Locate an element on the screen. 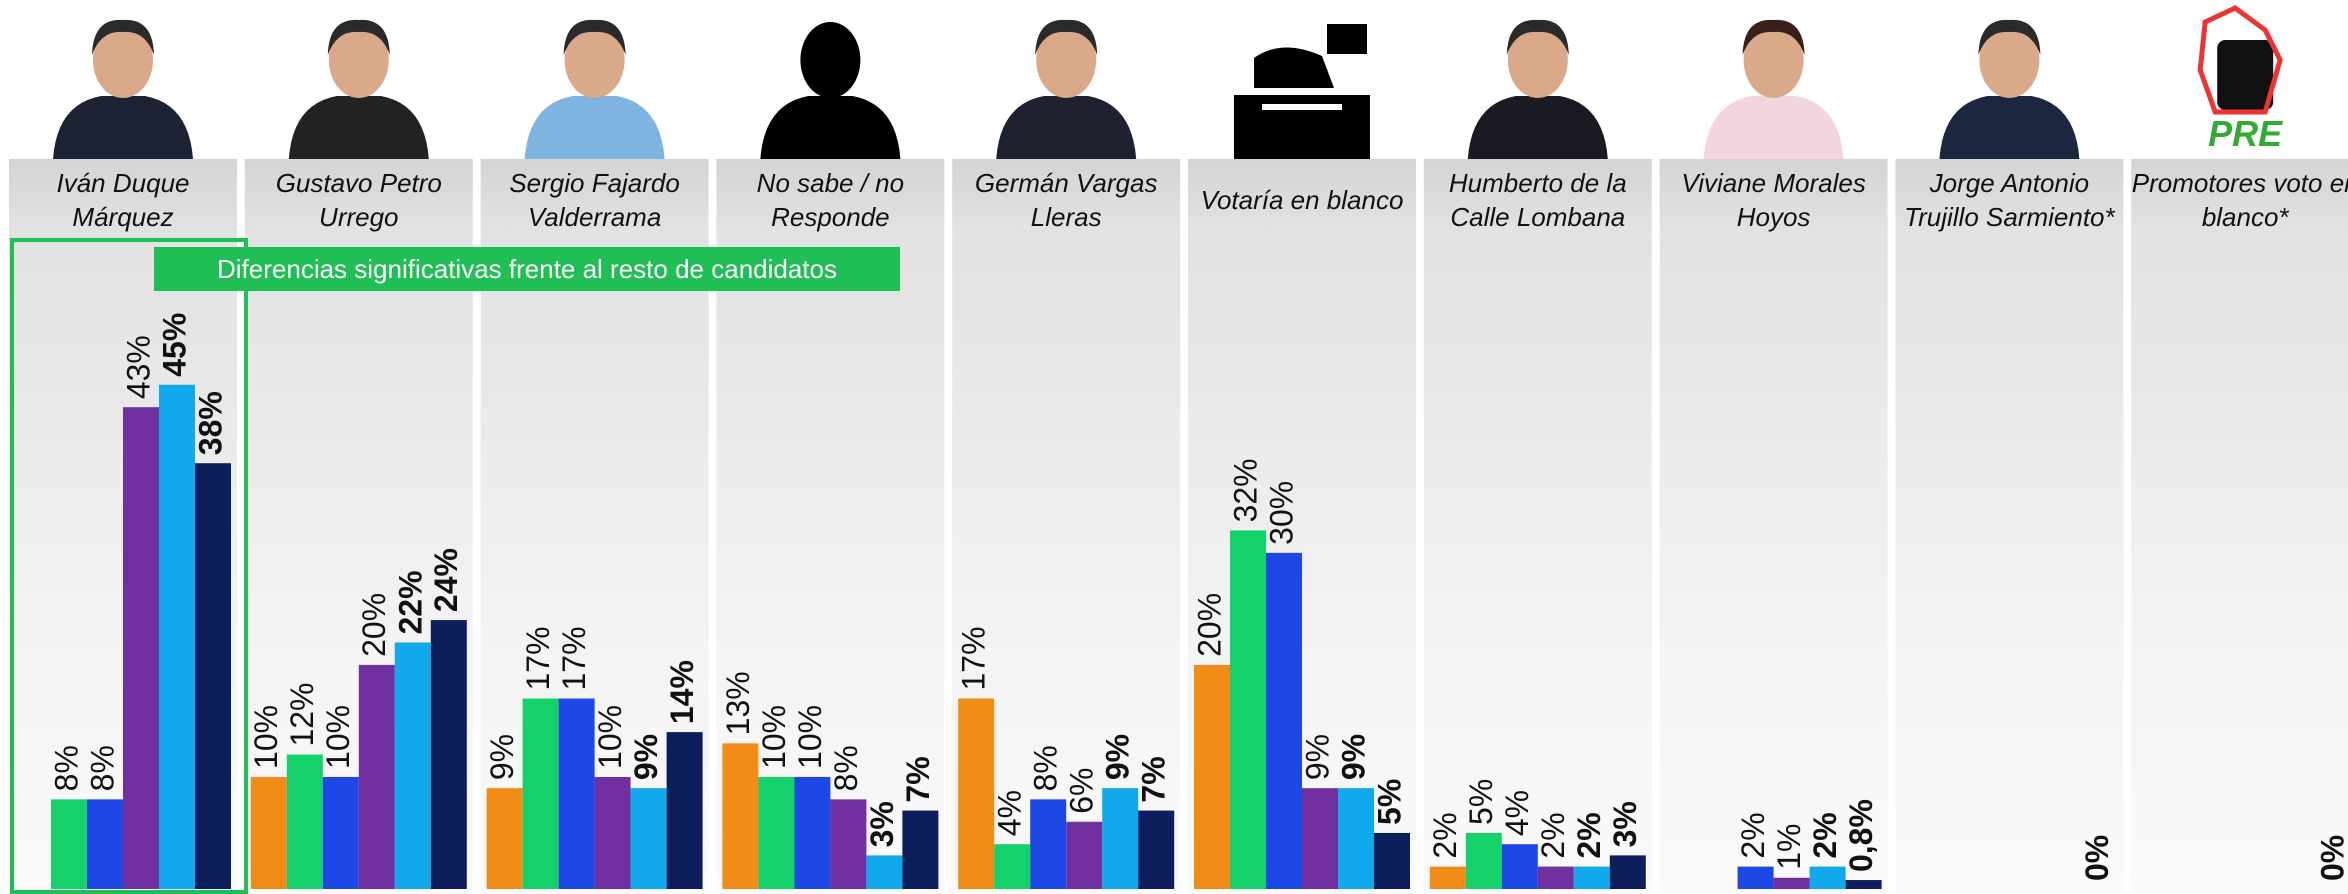  value-label: 20% is located at coordinates (374, 625).